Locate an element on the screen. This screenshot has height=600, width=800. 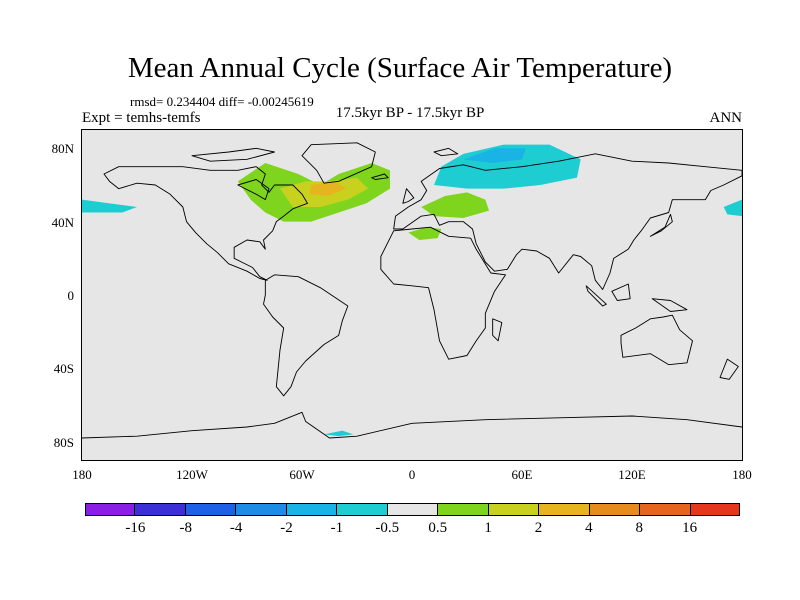
y-tick-label: 40S is located at coordinates (63, 368).